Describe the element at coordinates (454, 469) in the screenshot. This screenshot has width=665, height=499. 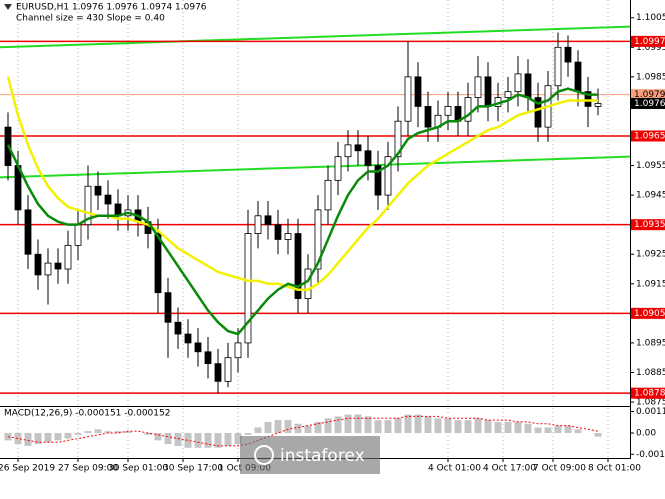
I see `time-tick-label: 4 Oct 01:00` at that location.